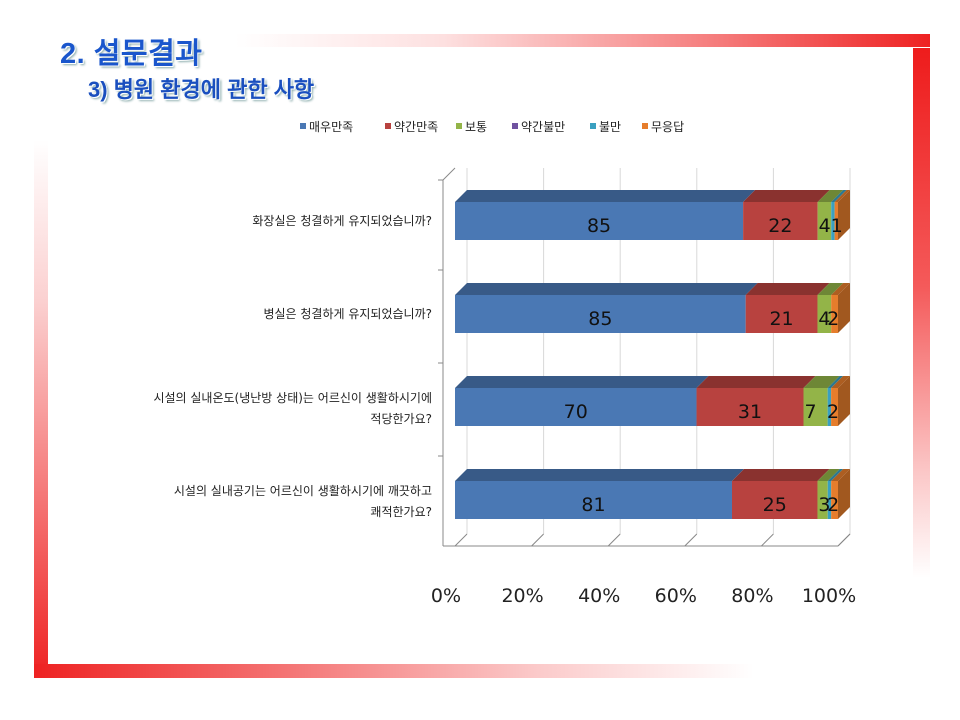 Image resolution: width=960 pixels, height=720 pixels. I want to click on category-label: 병실은 청결하게 유지되었습니까?, so click(347, 314).